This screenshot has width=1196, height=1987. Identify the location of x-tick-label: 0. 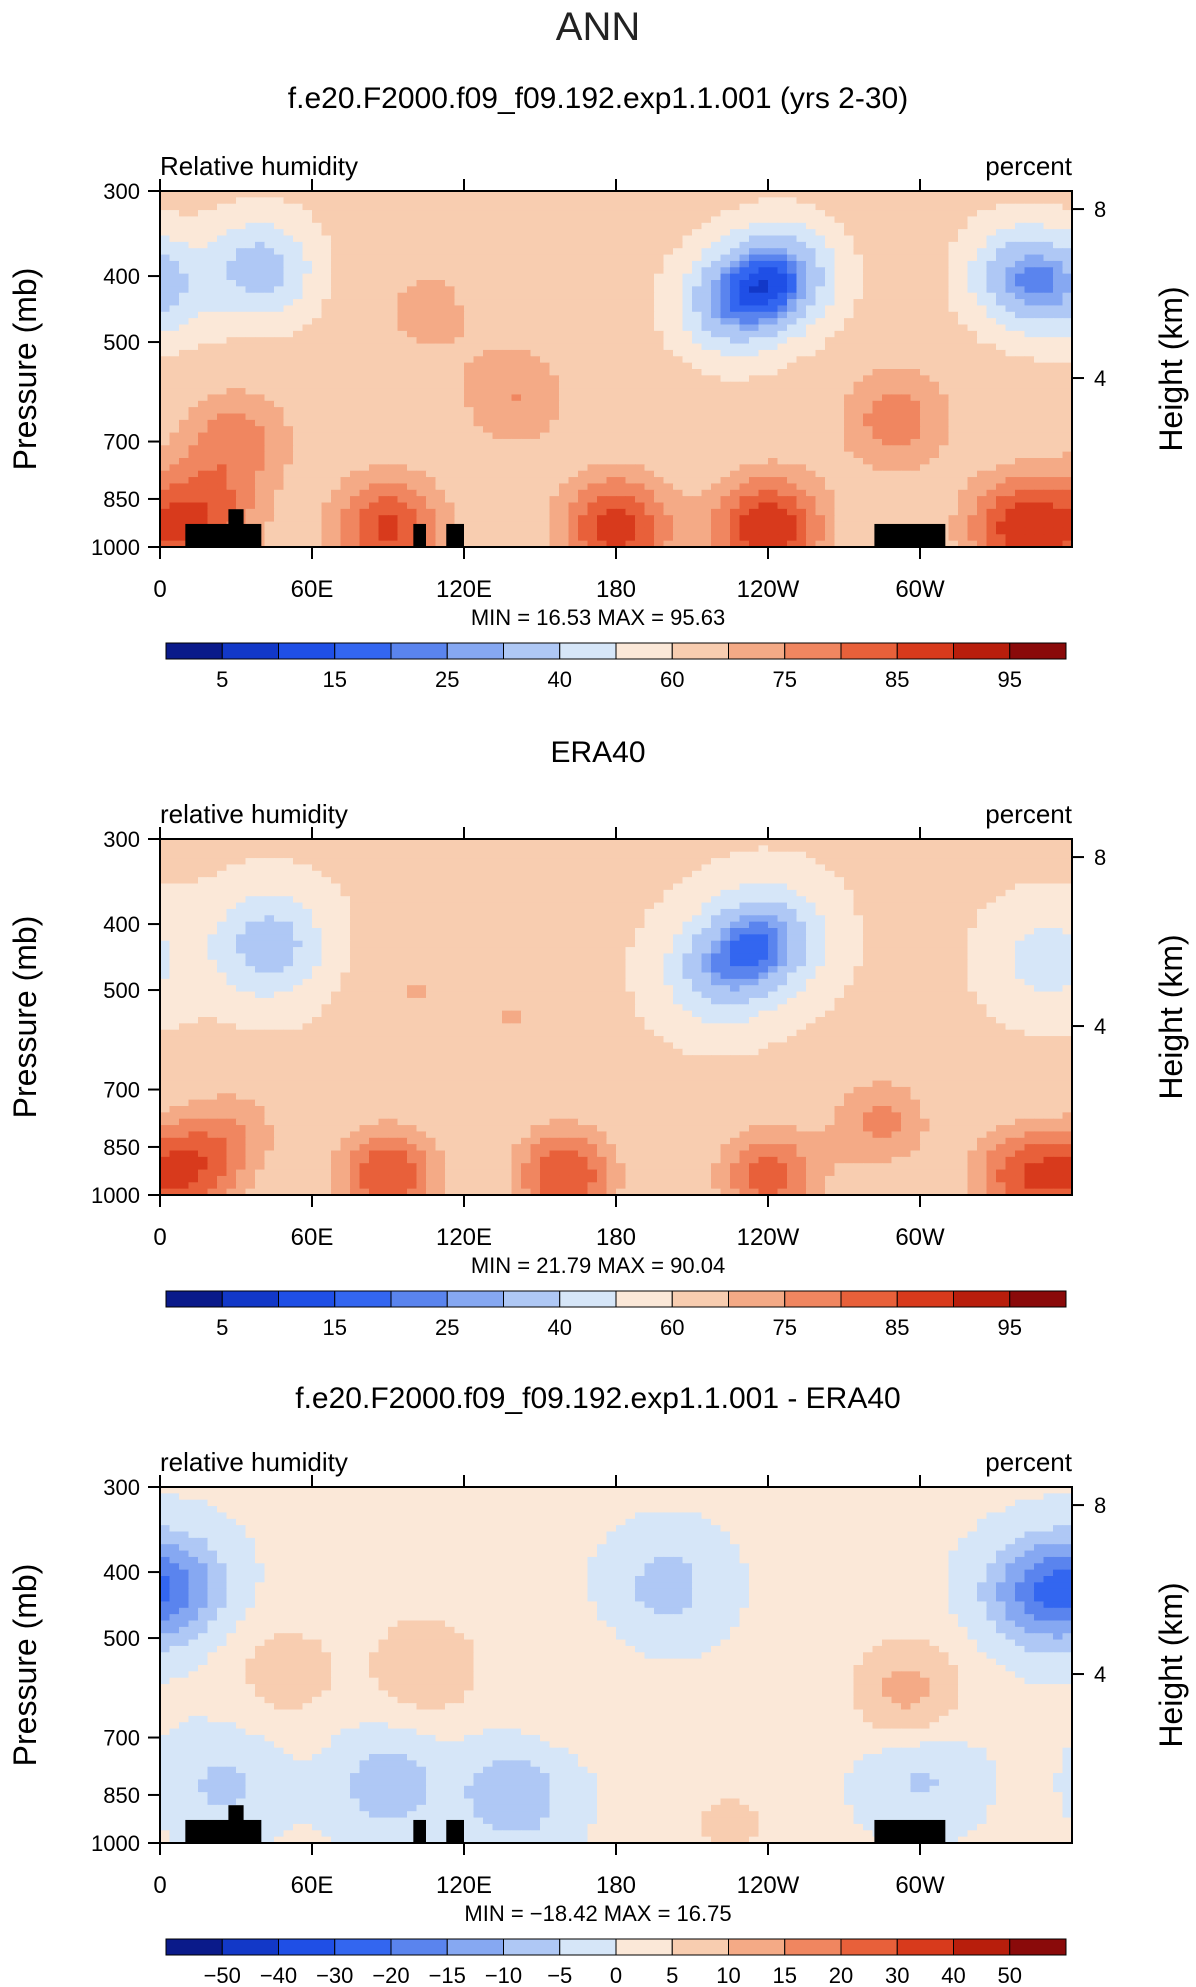
(159, 1237).